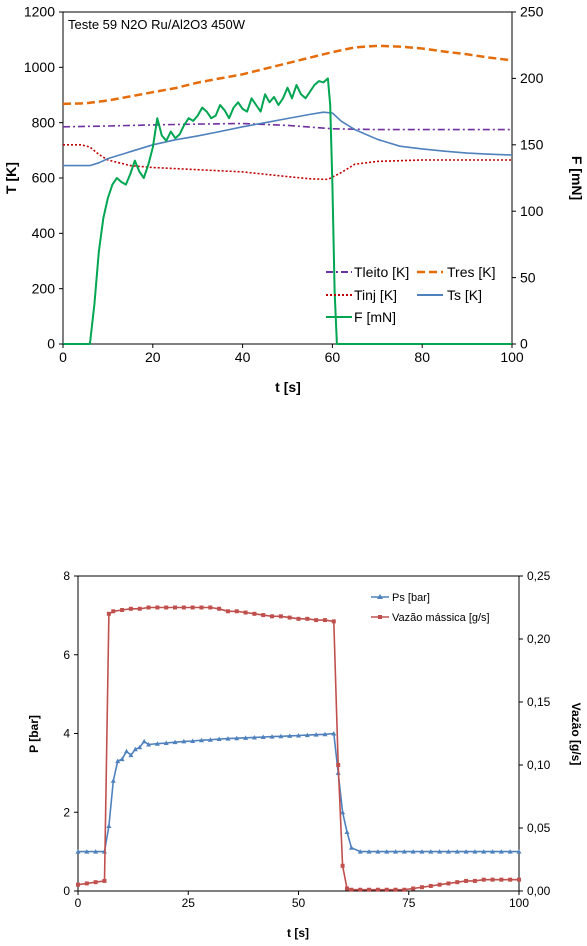 Image resolution: width=587 pixels, height=946 pixels. What do you see at coordinates (39, 67) in the screenshot?
I see `y-tick-label: 1000` at bounding box center [39, 67].